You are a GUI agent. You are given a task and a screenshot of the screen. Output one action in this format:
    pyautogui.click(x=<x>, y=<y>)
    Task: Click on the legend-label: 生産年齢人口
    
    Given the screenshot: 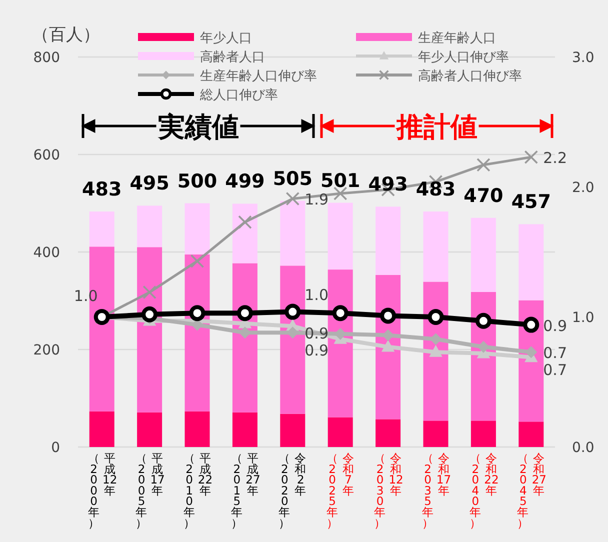 What is the action you would take?
    pyautogui.click(x=457, y=38)
    